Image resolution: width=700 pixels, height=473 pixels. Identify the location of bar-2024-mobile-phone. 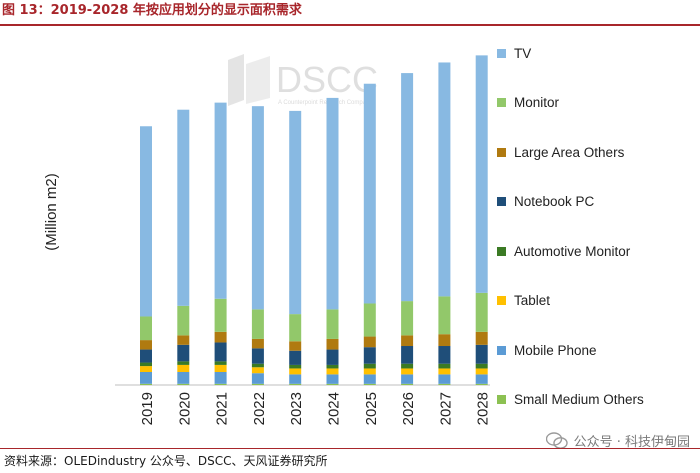
(332, 379).